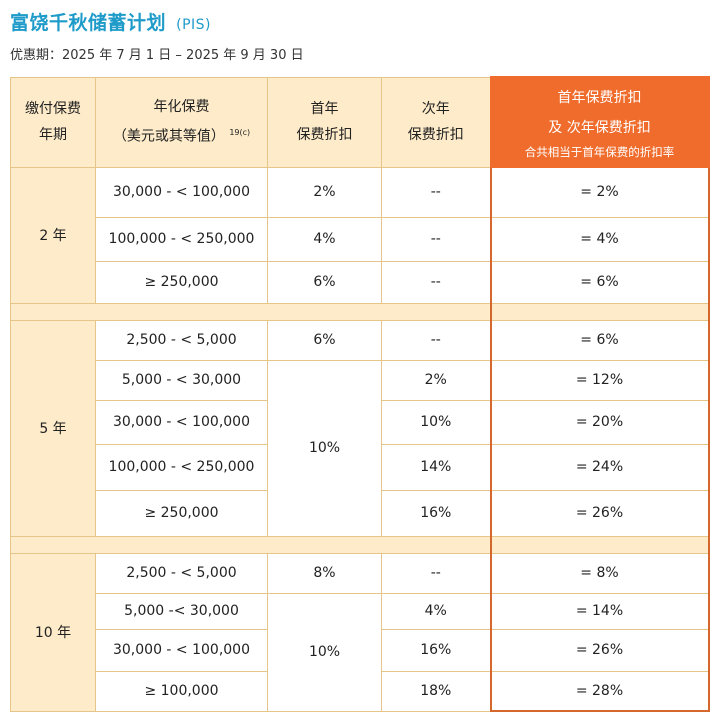  Describe the element at coordinates (599, 422) in the screenshot. I see `combined-discount: = 20%` at that location.